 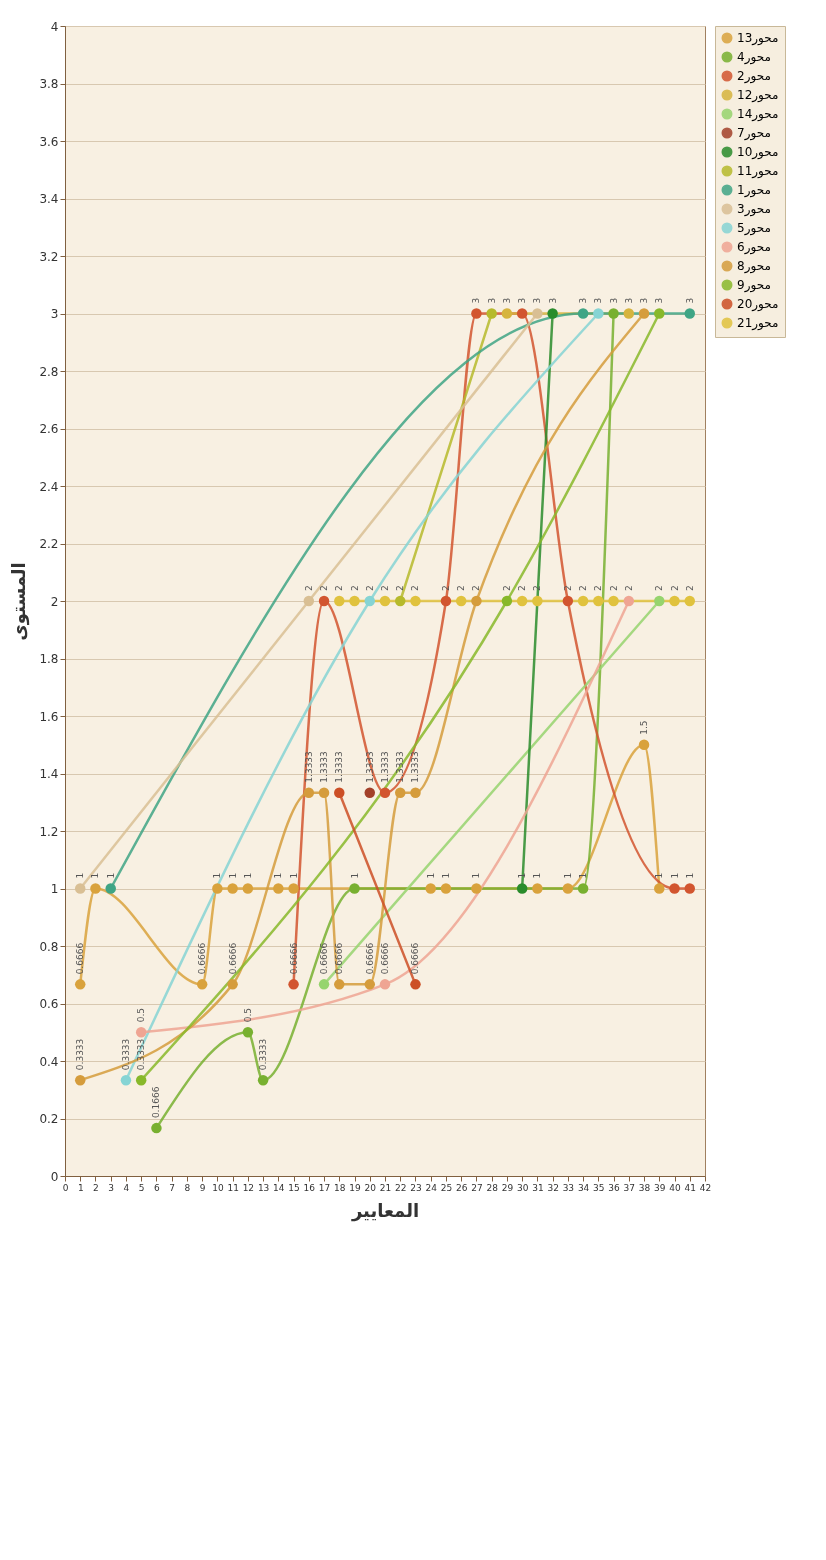 I want to click on x-tick-label: 5, so click(x=141, y=1187).